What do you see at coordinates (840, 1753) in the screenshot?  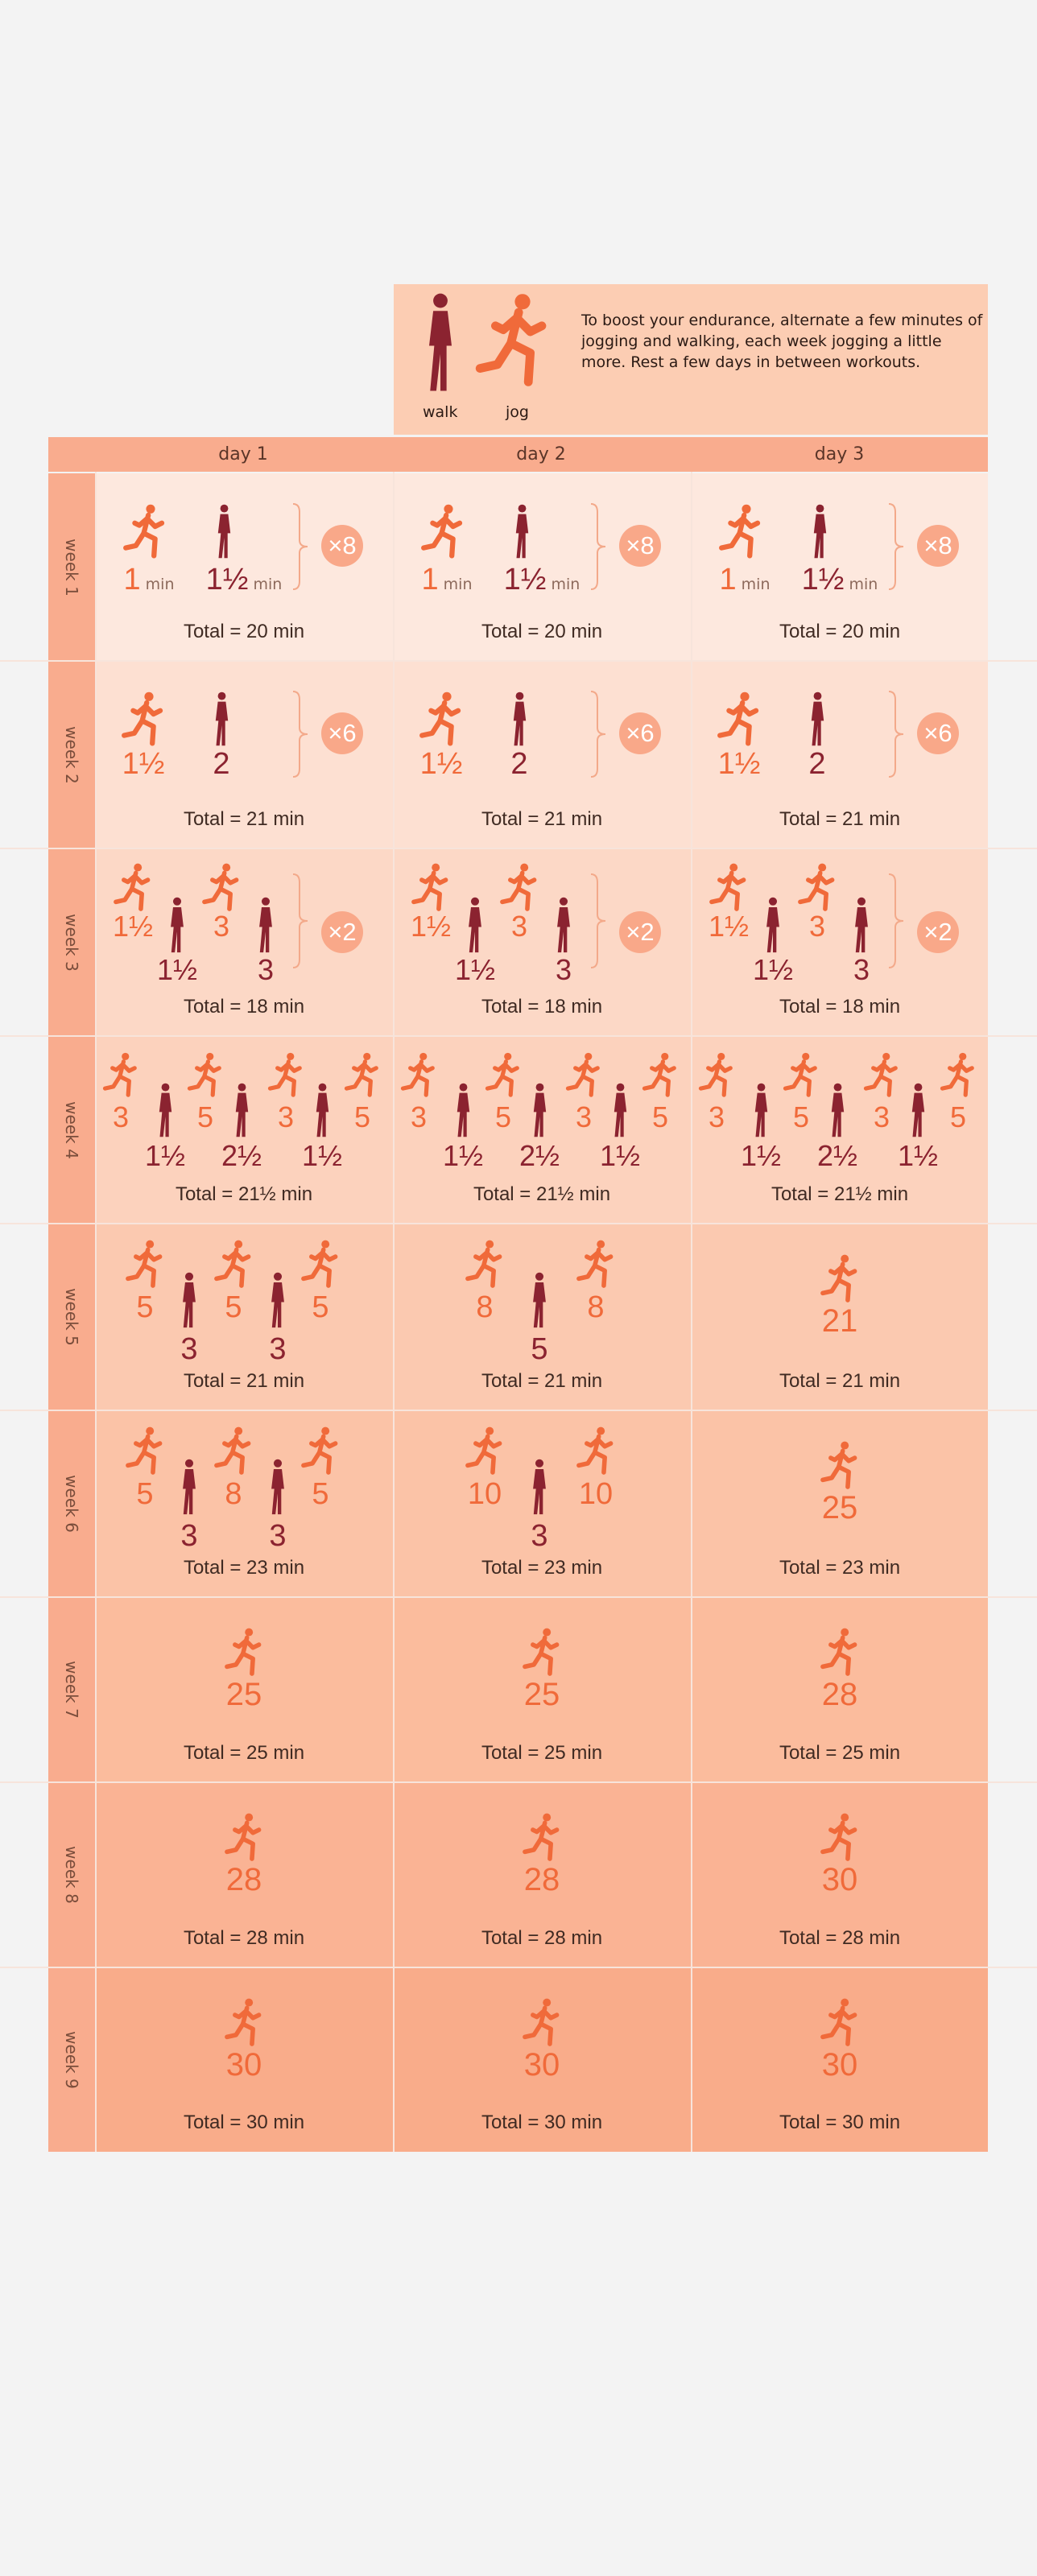 I see `total-minutes: Total = 25 min` at bounding box center [840, 1753].